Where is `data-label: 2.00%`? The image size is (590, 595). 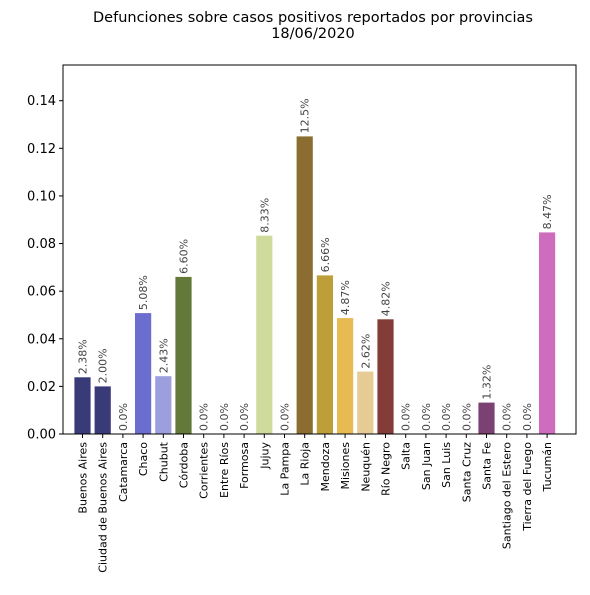 data-label: 2.00% is located at coordinates (103, 365).